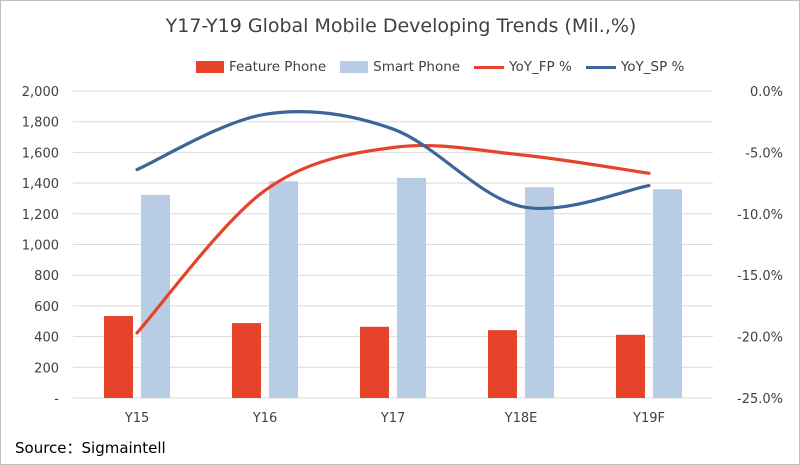 The height and width of the screenshot is (465, 800). I want to click on legend-label: Smart Phone, so click(417, 67).